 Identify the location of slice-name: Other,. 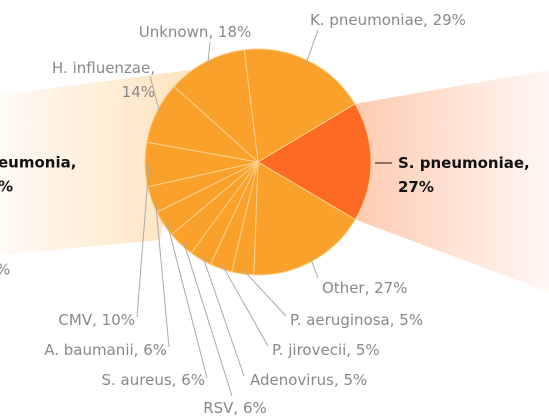
(345, 288).